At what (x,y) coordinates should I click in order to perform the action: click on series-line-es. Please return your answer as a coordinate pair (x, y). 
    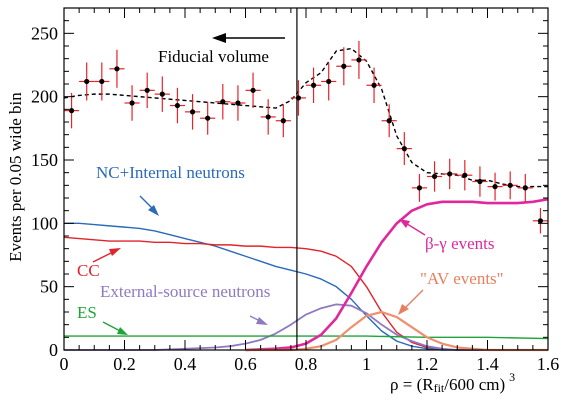
    Looking at the image, I should click on (306, 337).